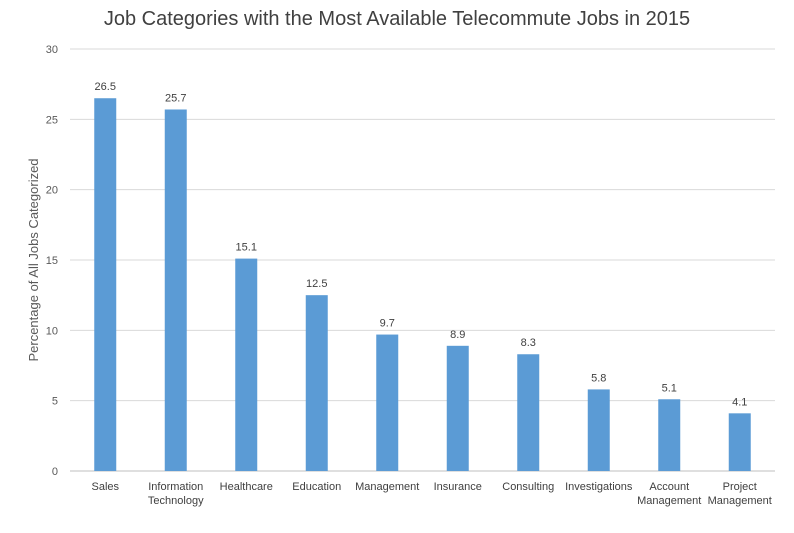 This screenshot has height=533, width=794. Describe the element at coordinates (458, 487) in the screenshot. I see `x-category-label: Insurance` at that location.